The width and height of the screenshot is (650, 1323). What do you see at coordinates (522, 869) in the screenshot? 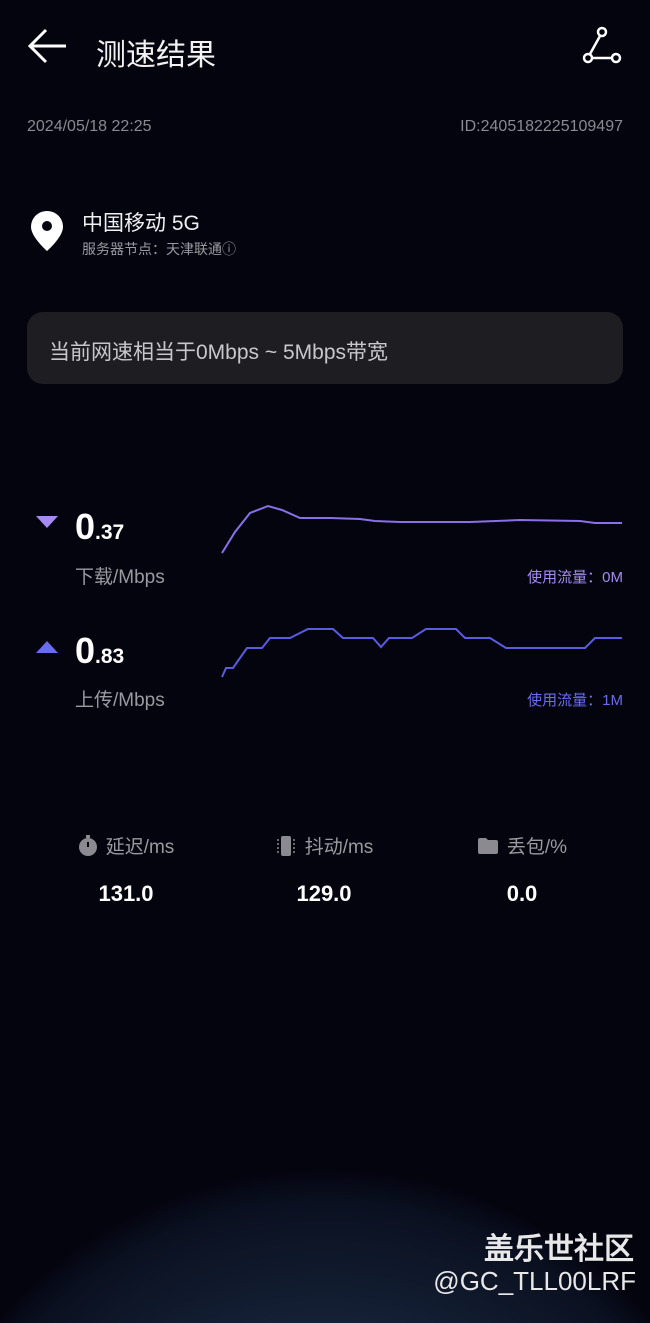
I see `stat-packet-loss: 丢包/% 0.0` at bounding box center [522, 869].